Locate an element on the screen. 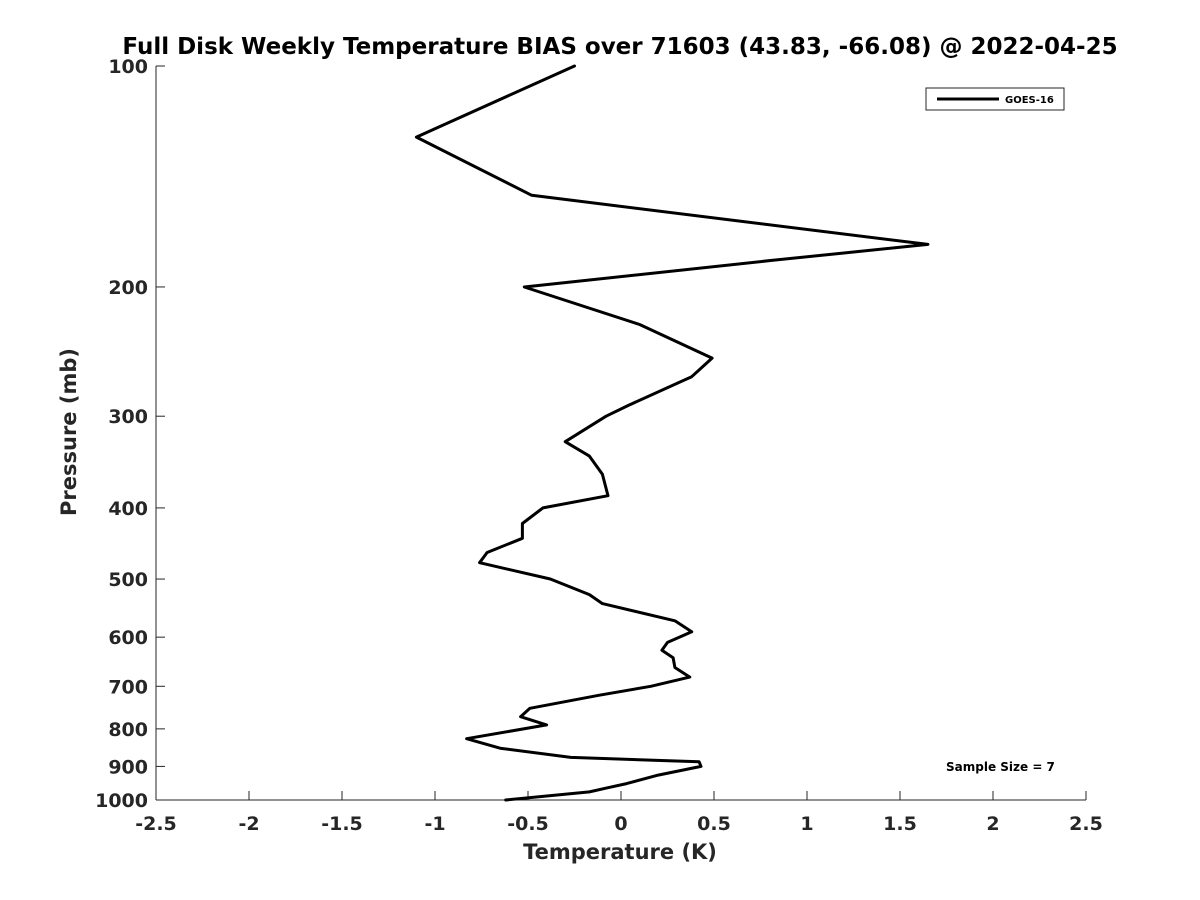  y-tick-label: 400 is located at coordinates (128, 509).